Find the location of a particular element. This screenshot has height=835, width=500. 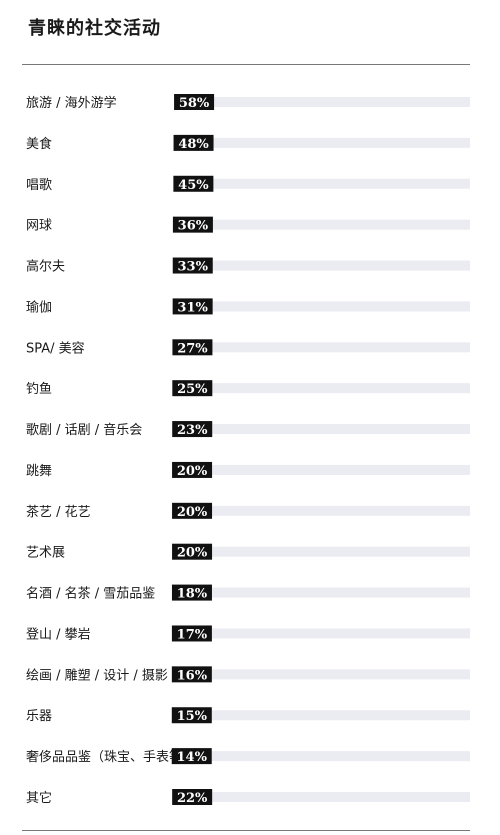

value-label: 18% is located at coordinates (192, 594).